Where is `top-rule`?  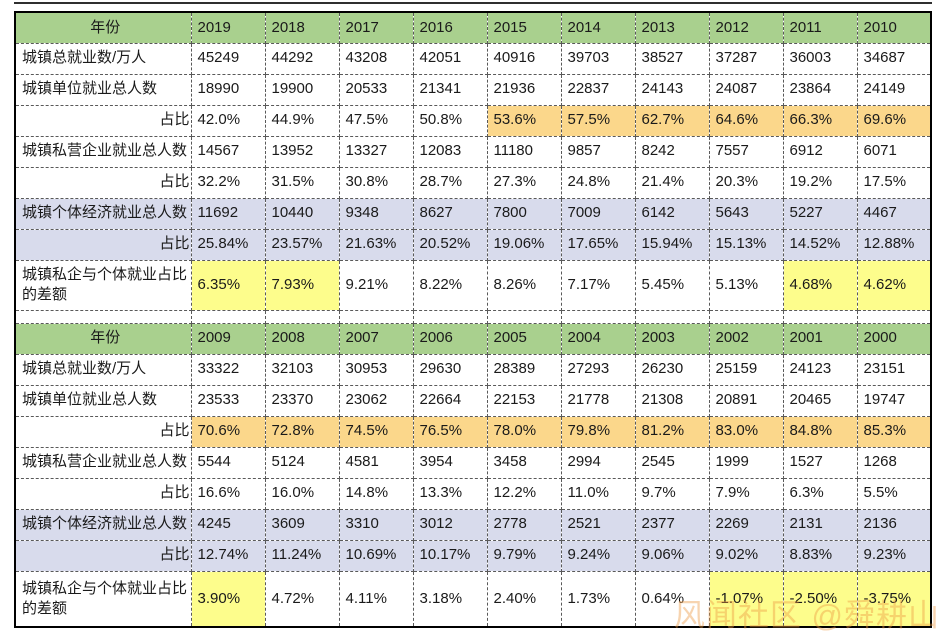
top-rule is located at coordinates (473, 3).